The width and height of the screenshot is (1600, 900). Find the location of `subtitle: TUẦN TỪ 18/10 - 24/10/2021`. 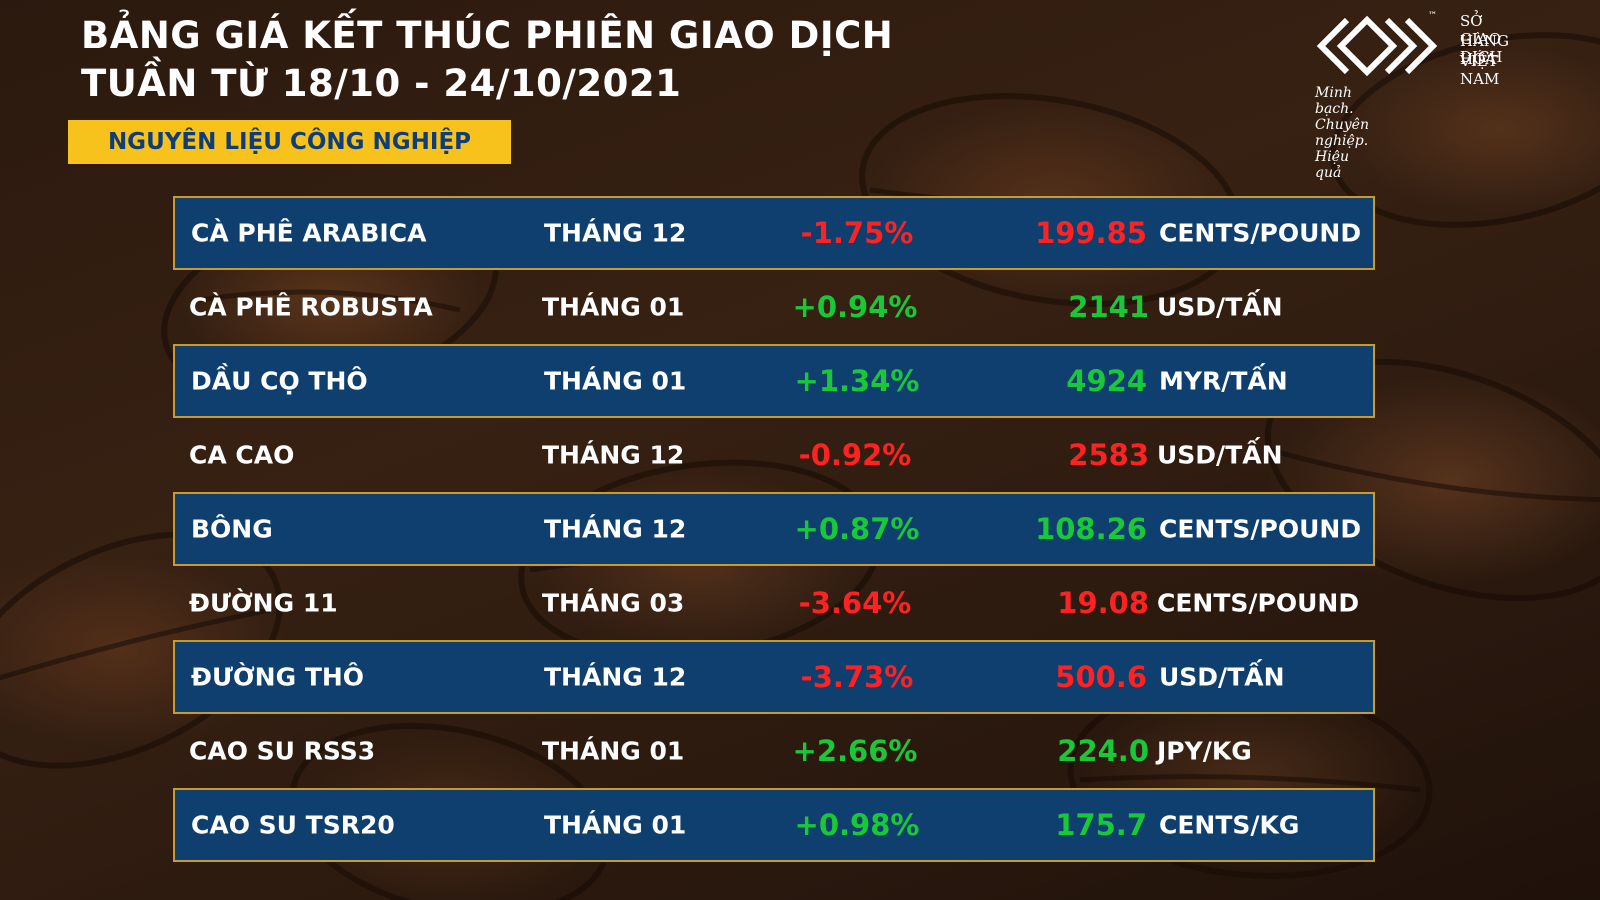

subtitle: TUẦN TỪ 18/10 - 24/10/2021 is located at coordinates (381, 83).